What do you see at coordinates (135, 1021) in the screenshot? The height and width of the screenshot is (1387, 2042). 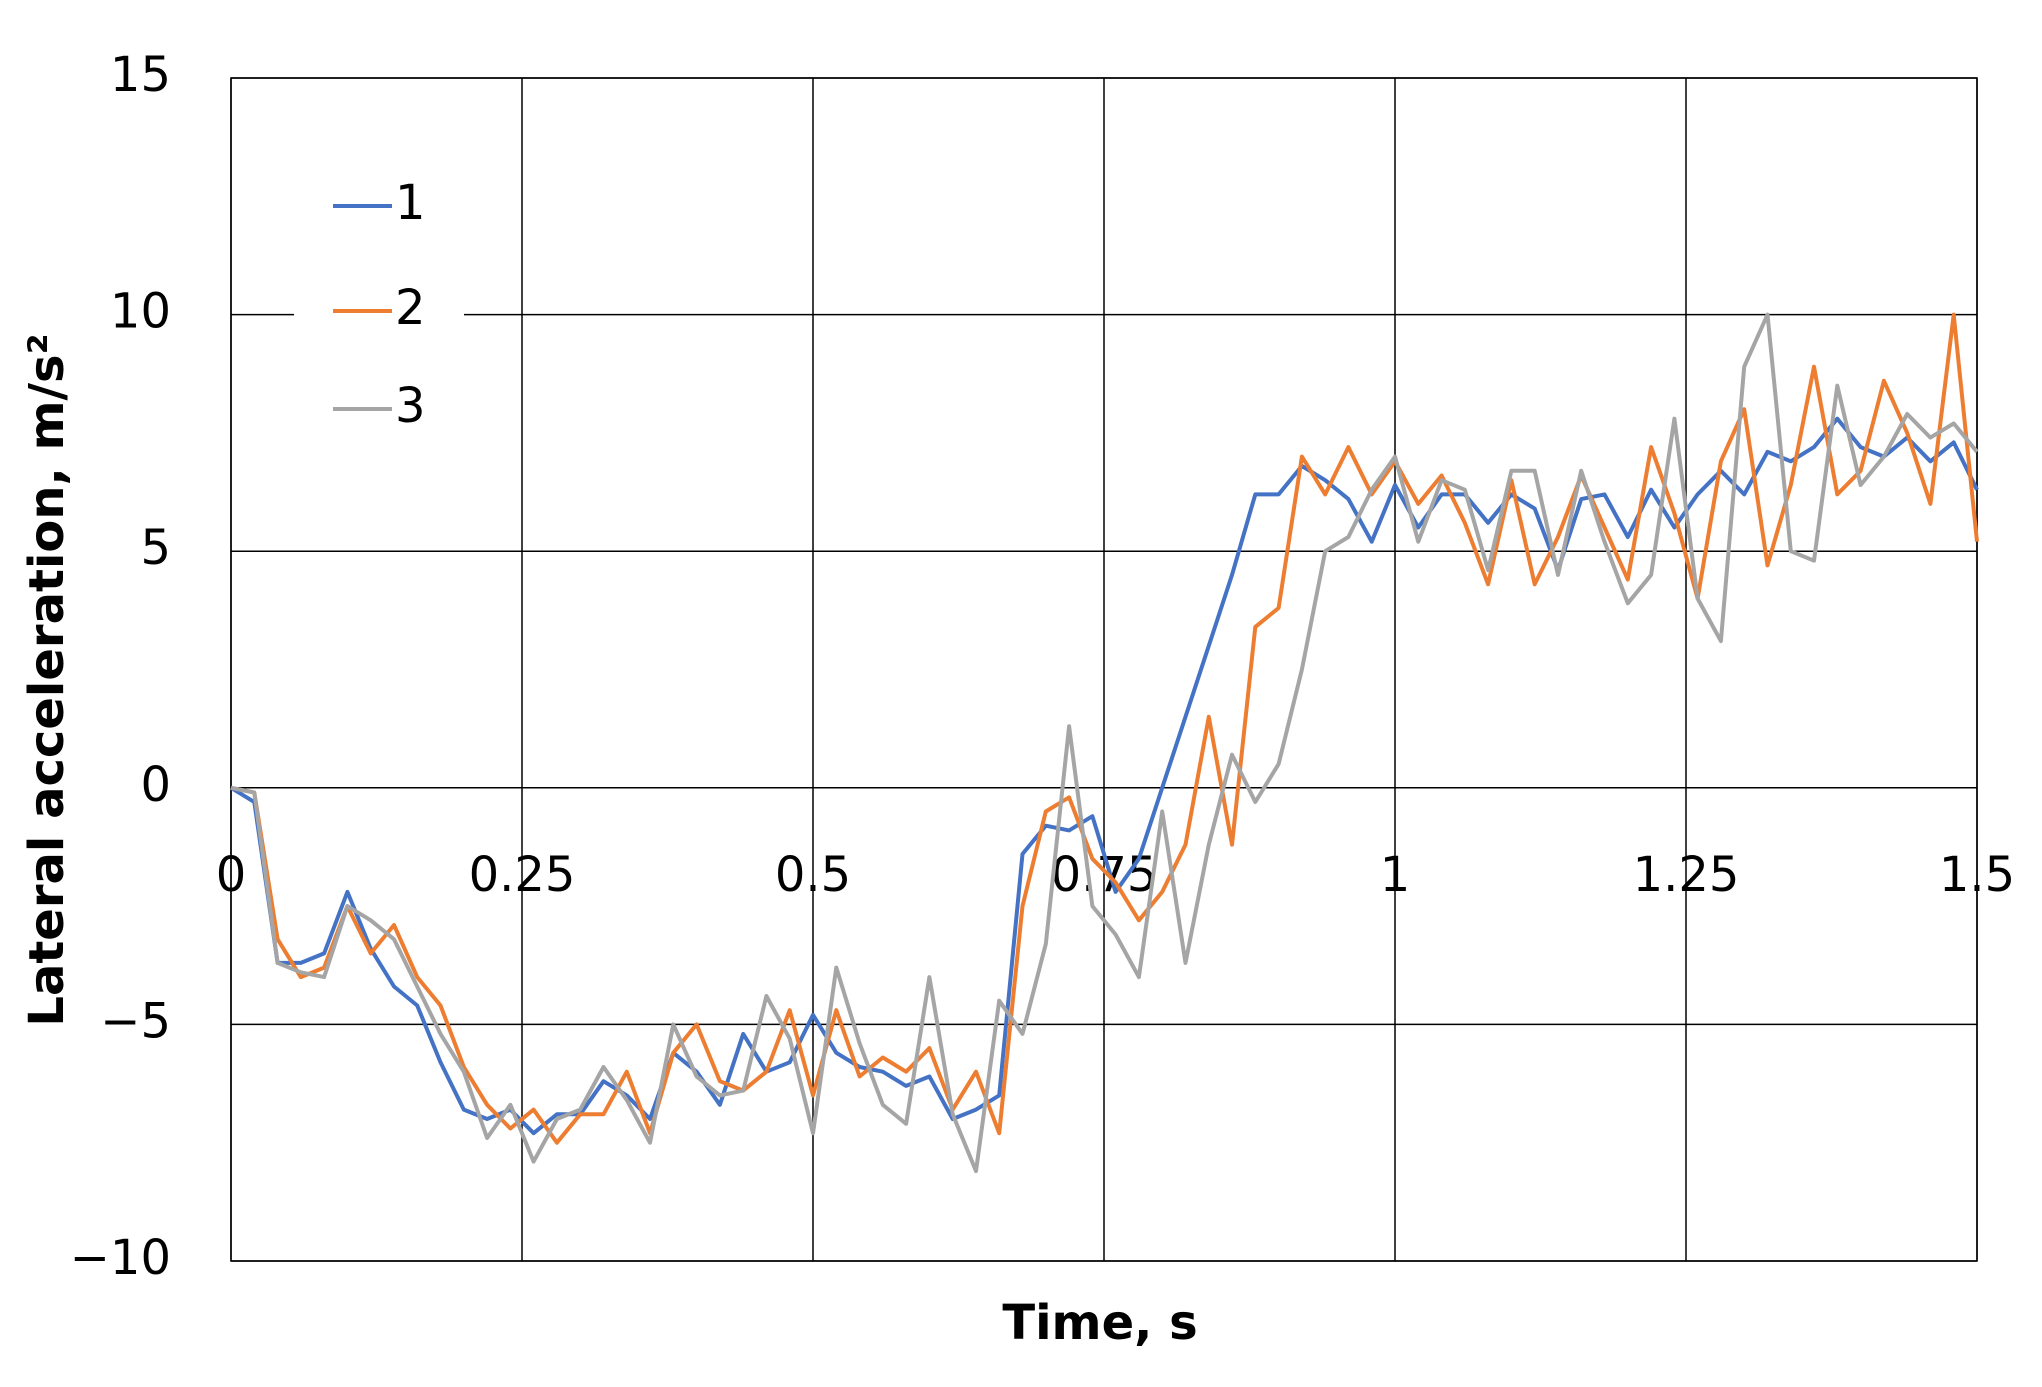 I see `y-tick-label: −5` at bounding box center [135, 1021].